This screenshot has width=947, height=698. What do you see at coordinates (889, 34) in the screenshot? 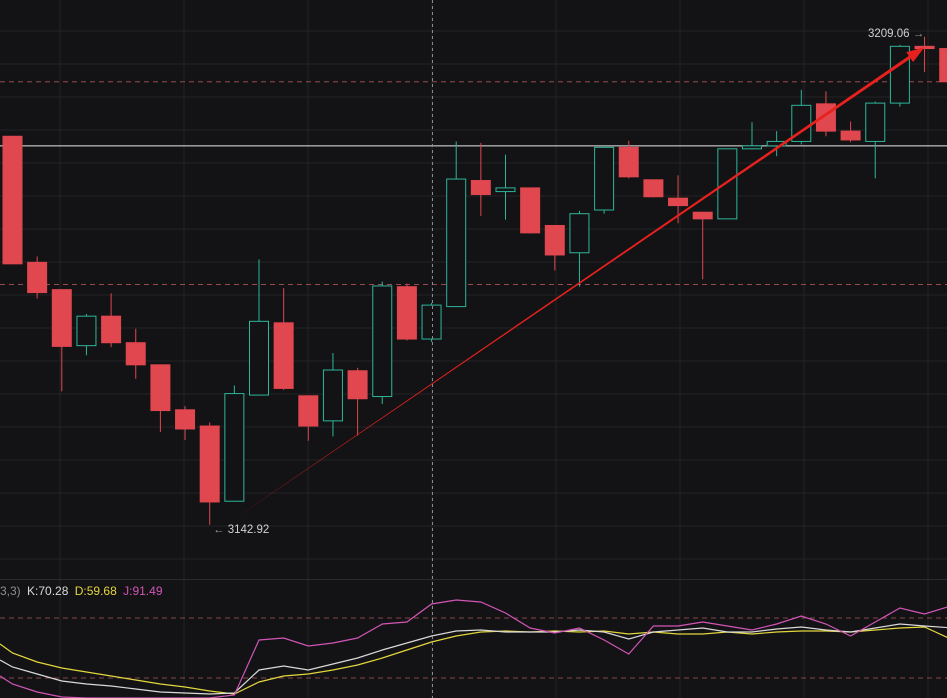
I see `high-price-value: 3209.06` at bounding box center [889, 34].